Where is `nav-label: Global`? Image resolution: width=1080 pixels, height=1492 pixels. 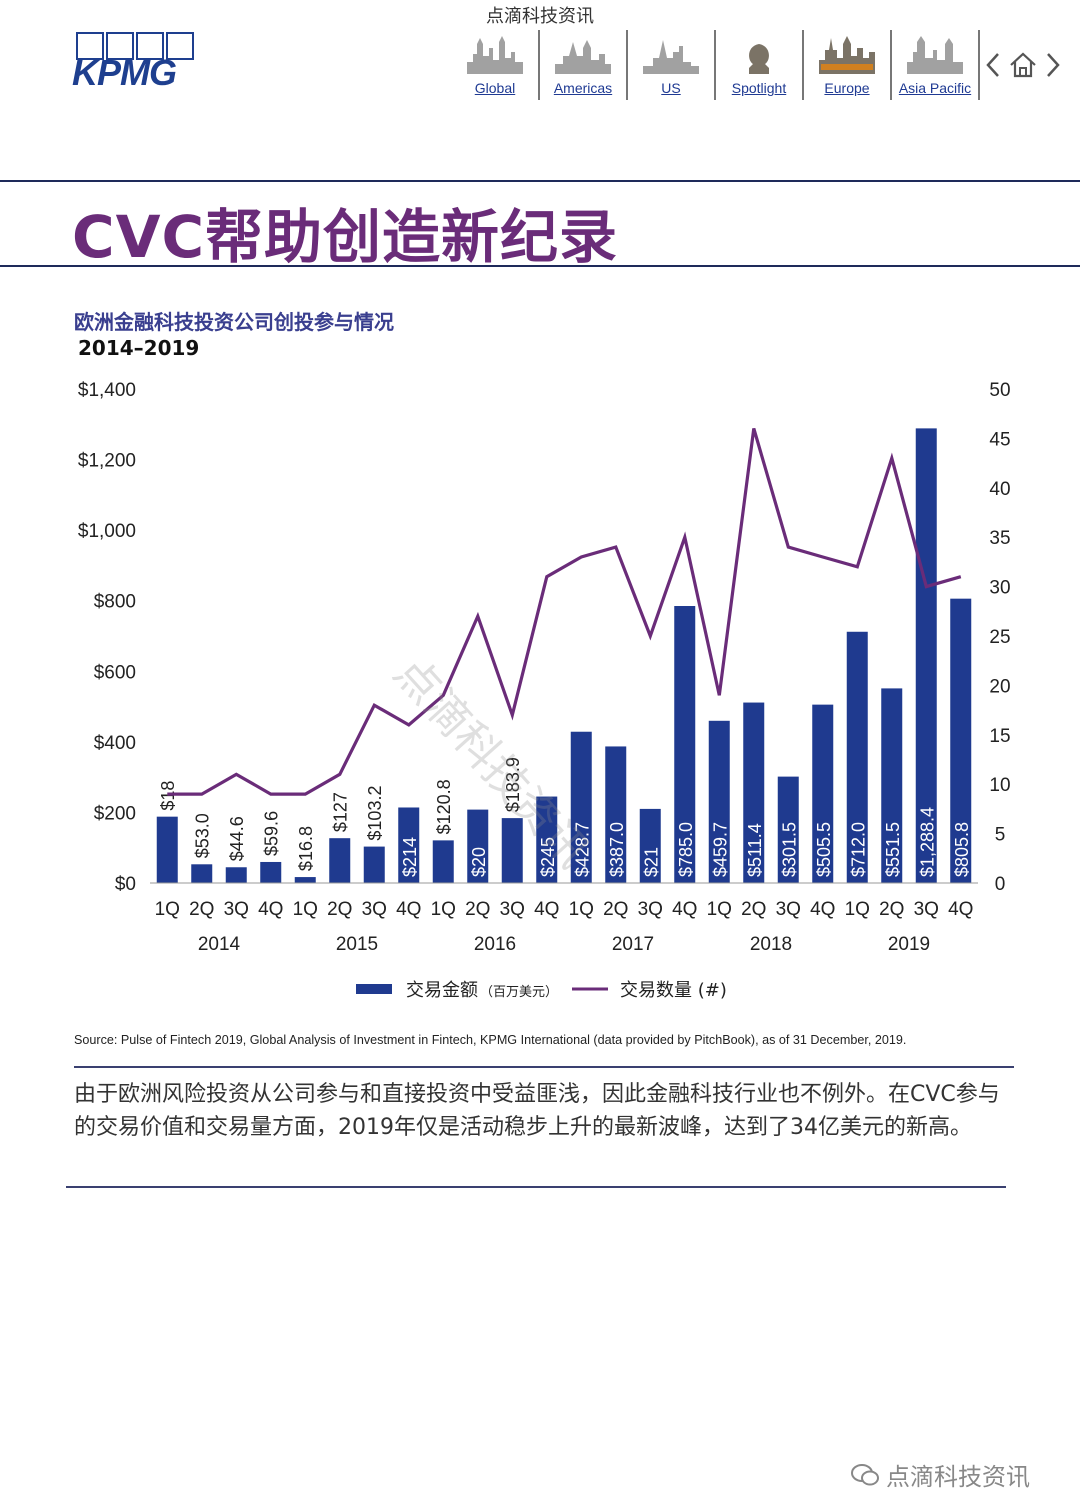
nav-label: Global is located at coordinates (495, 88).